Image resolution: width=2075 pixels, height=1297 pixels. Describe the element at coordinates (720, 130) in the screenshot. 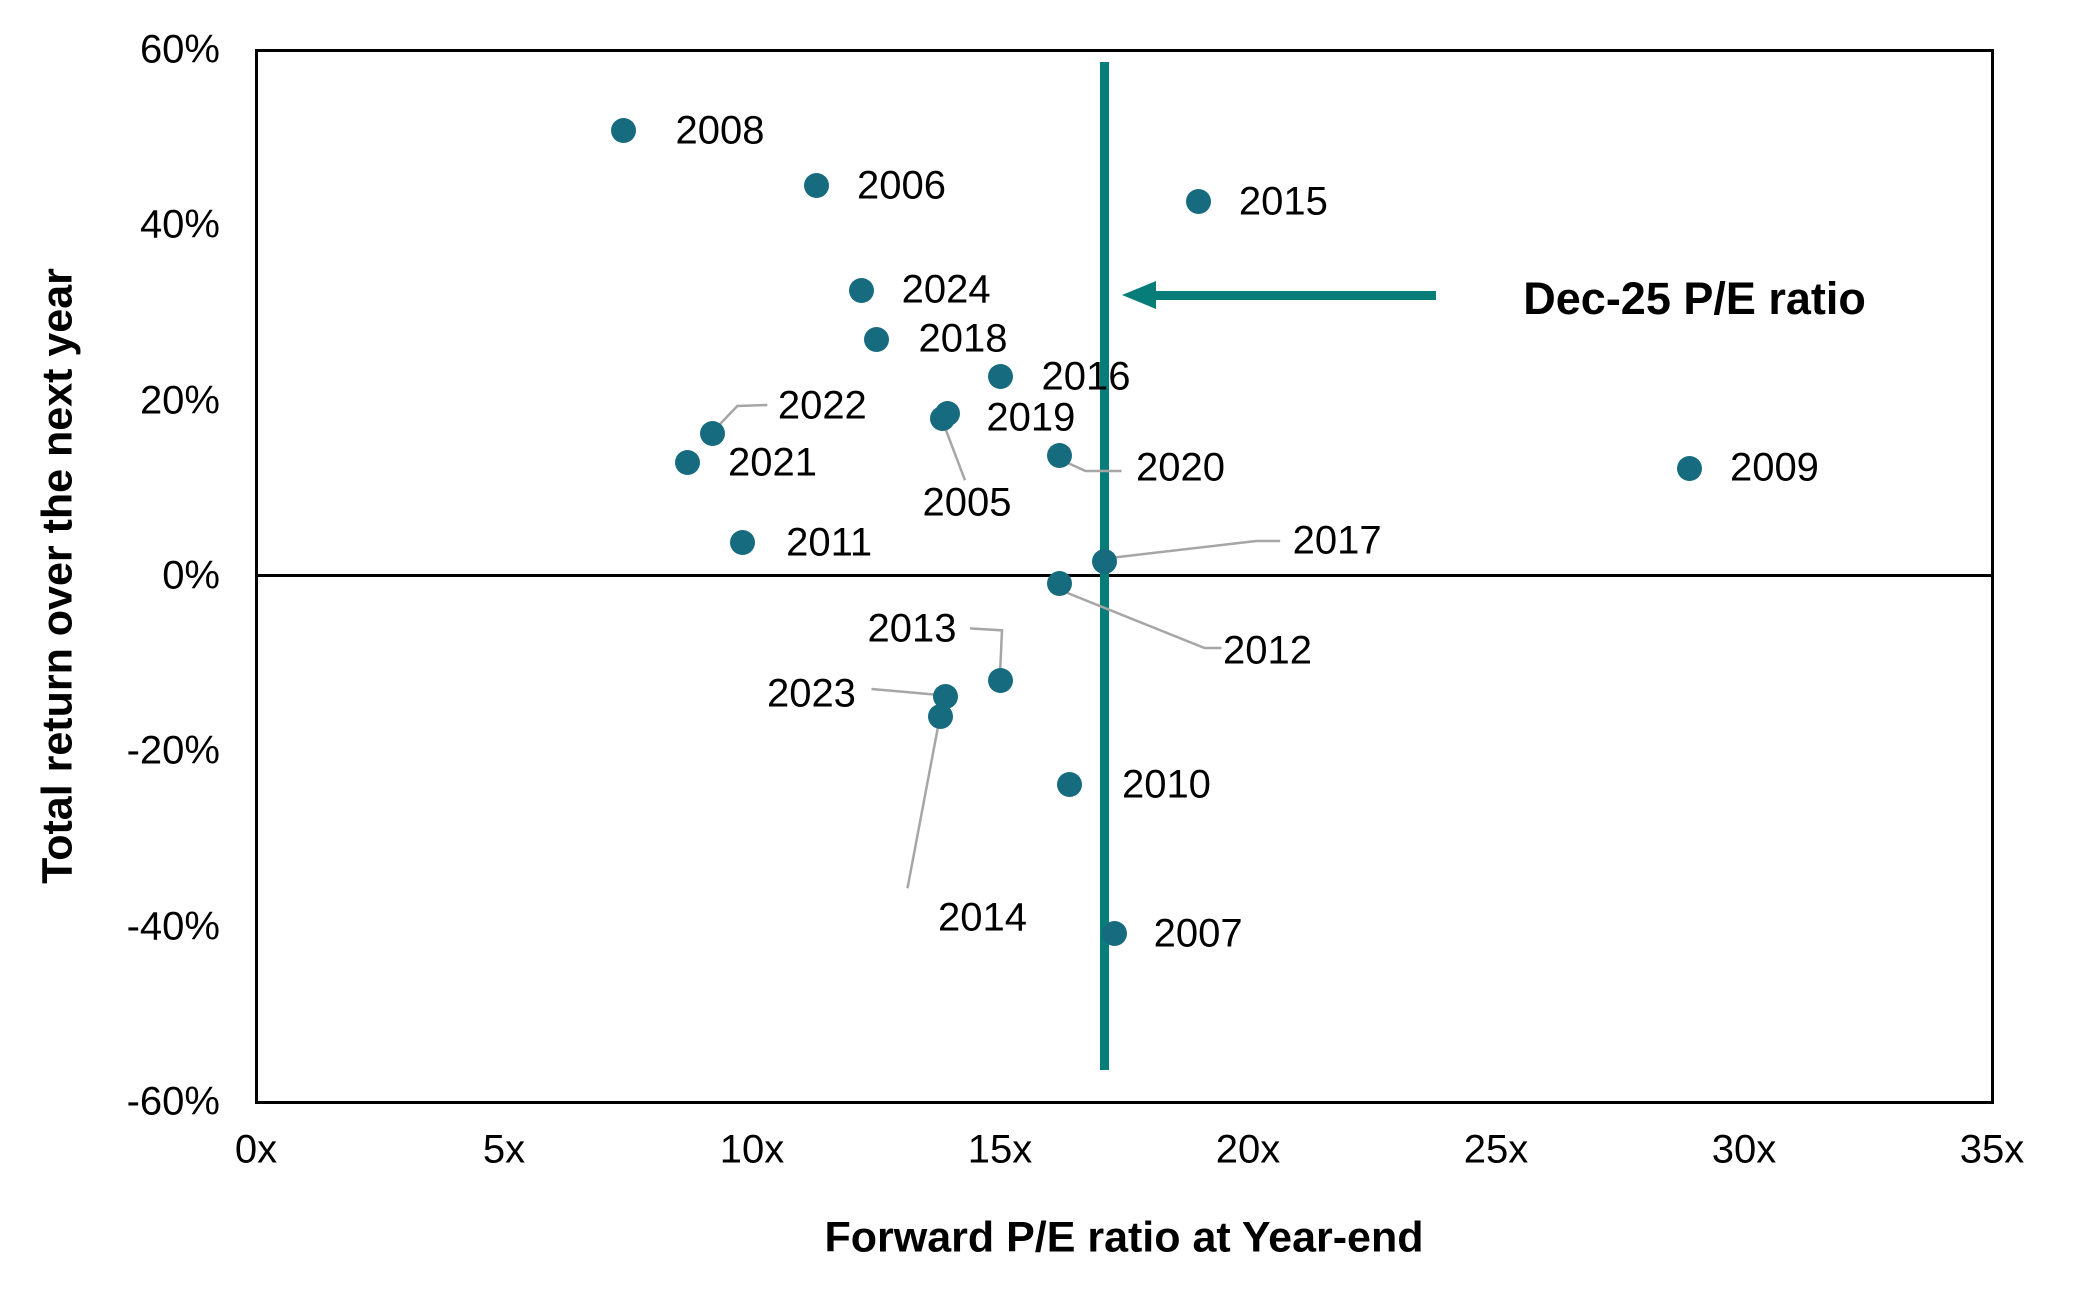

I see `point-label-2008: 2008` at that location.